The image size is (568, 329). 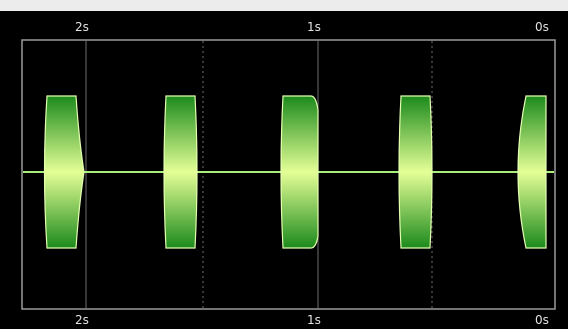 What do you see at coordinates (542, 27) in the screenshot?
I see `time-label-top-0s: 0s` at bounding box center [542, 27].